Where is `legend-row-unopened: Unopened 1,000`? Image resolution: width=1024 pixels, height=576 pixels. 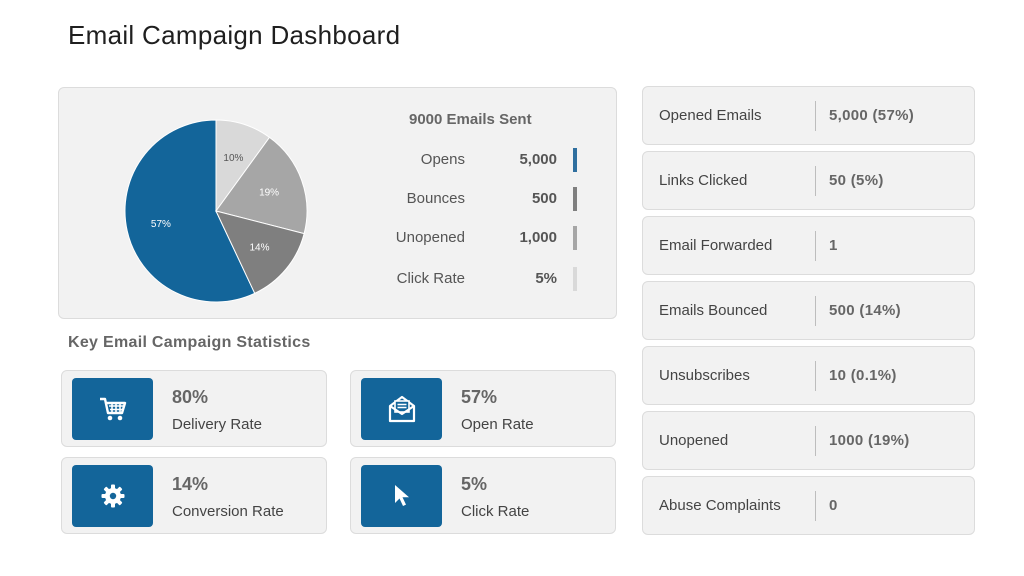
legend-row-unopened: Unopened 1,000 is located at coordinates (474, 239).